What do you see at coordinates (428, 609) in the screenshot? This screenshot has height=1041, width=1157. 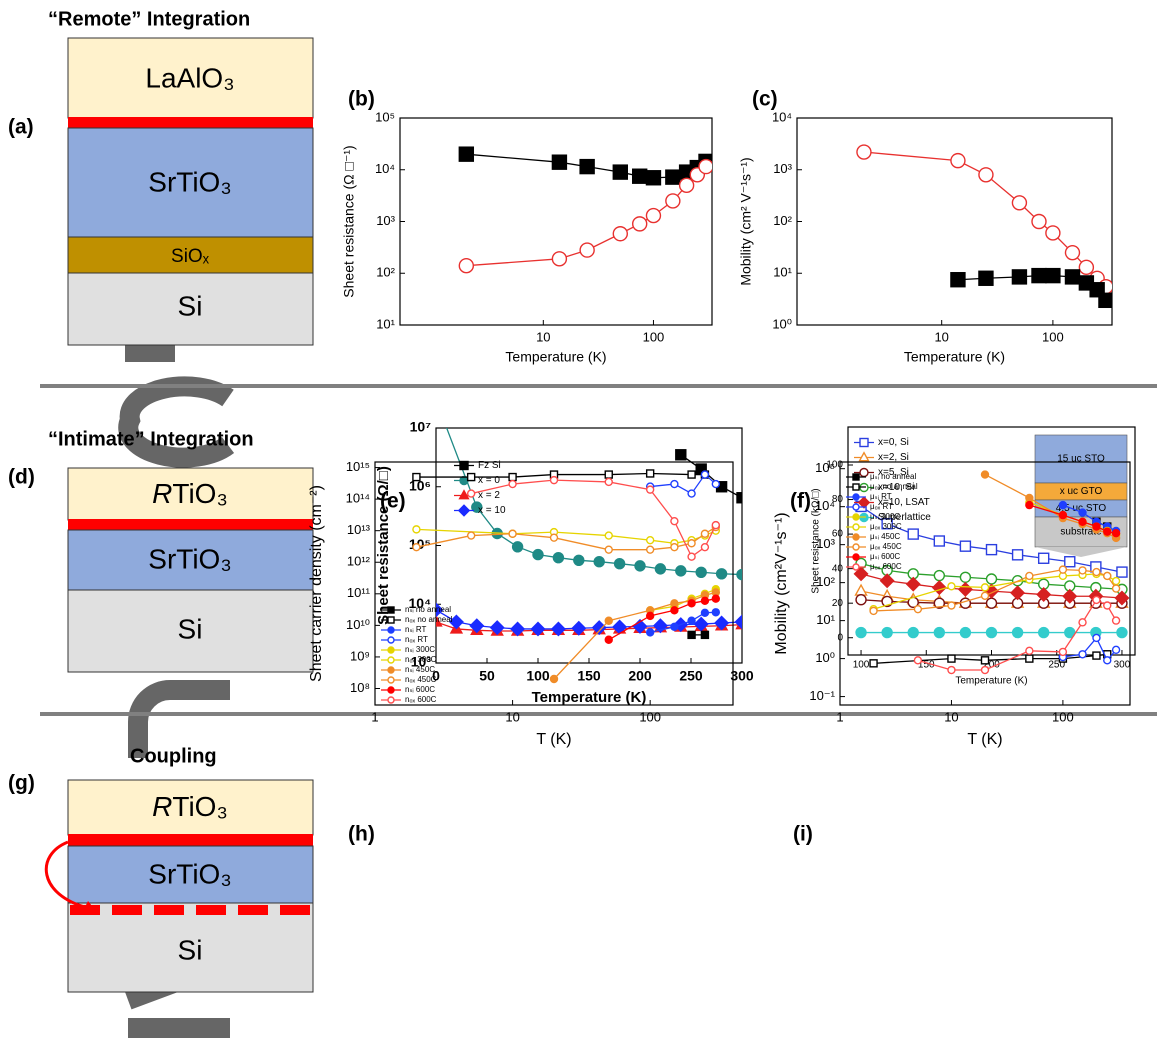 I see `legend-label: nₛᵢ no anneal` at bounding box center [428, 609].